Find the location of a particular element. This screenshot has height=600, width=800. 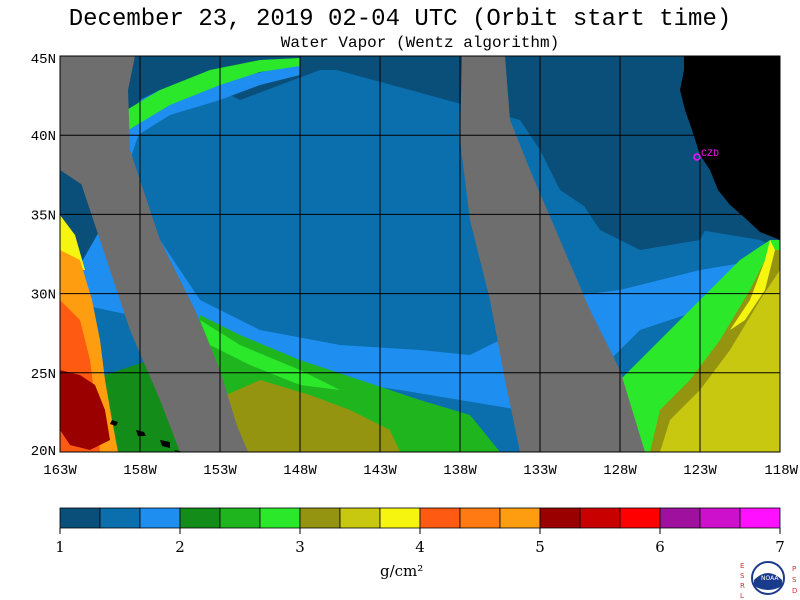

colorbar-tick-label: 4 is located at coordinates (420, 547).